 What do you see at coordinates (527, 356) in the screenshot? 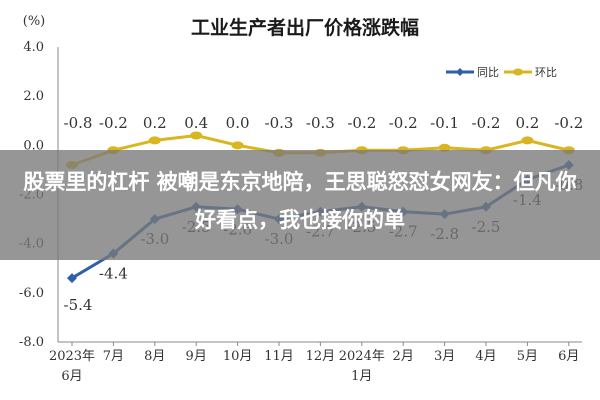
I see `x-tick-label: 5月` at bounding box center [527, 356].